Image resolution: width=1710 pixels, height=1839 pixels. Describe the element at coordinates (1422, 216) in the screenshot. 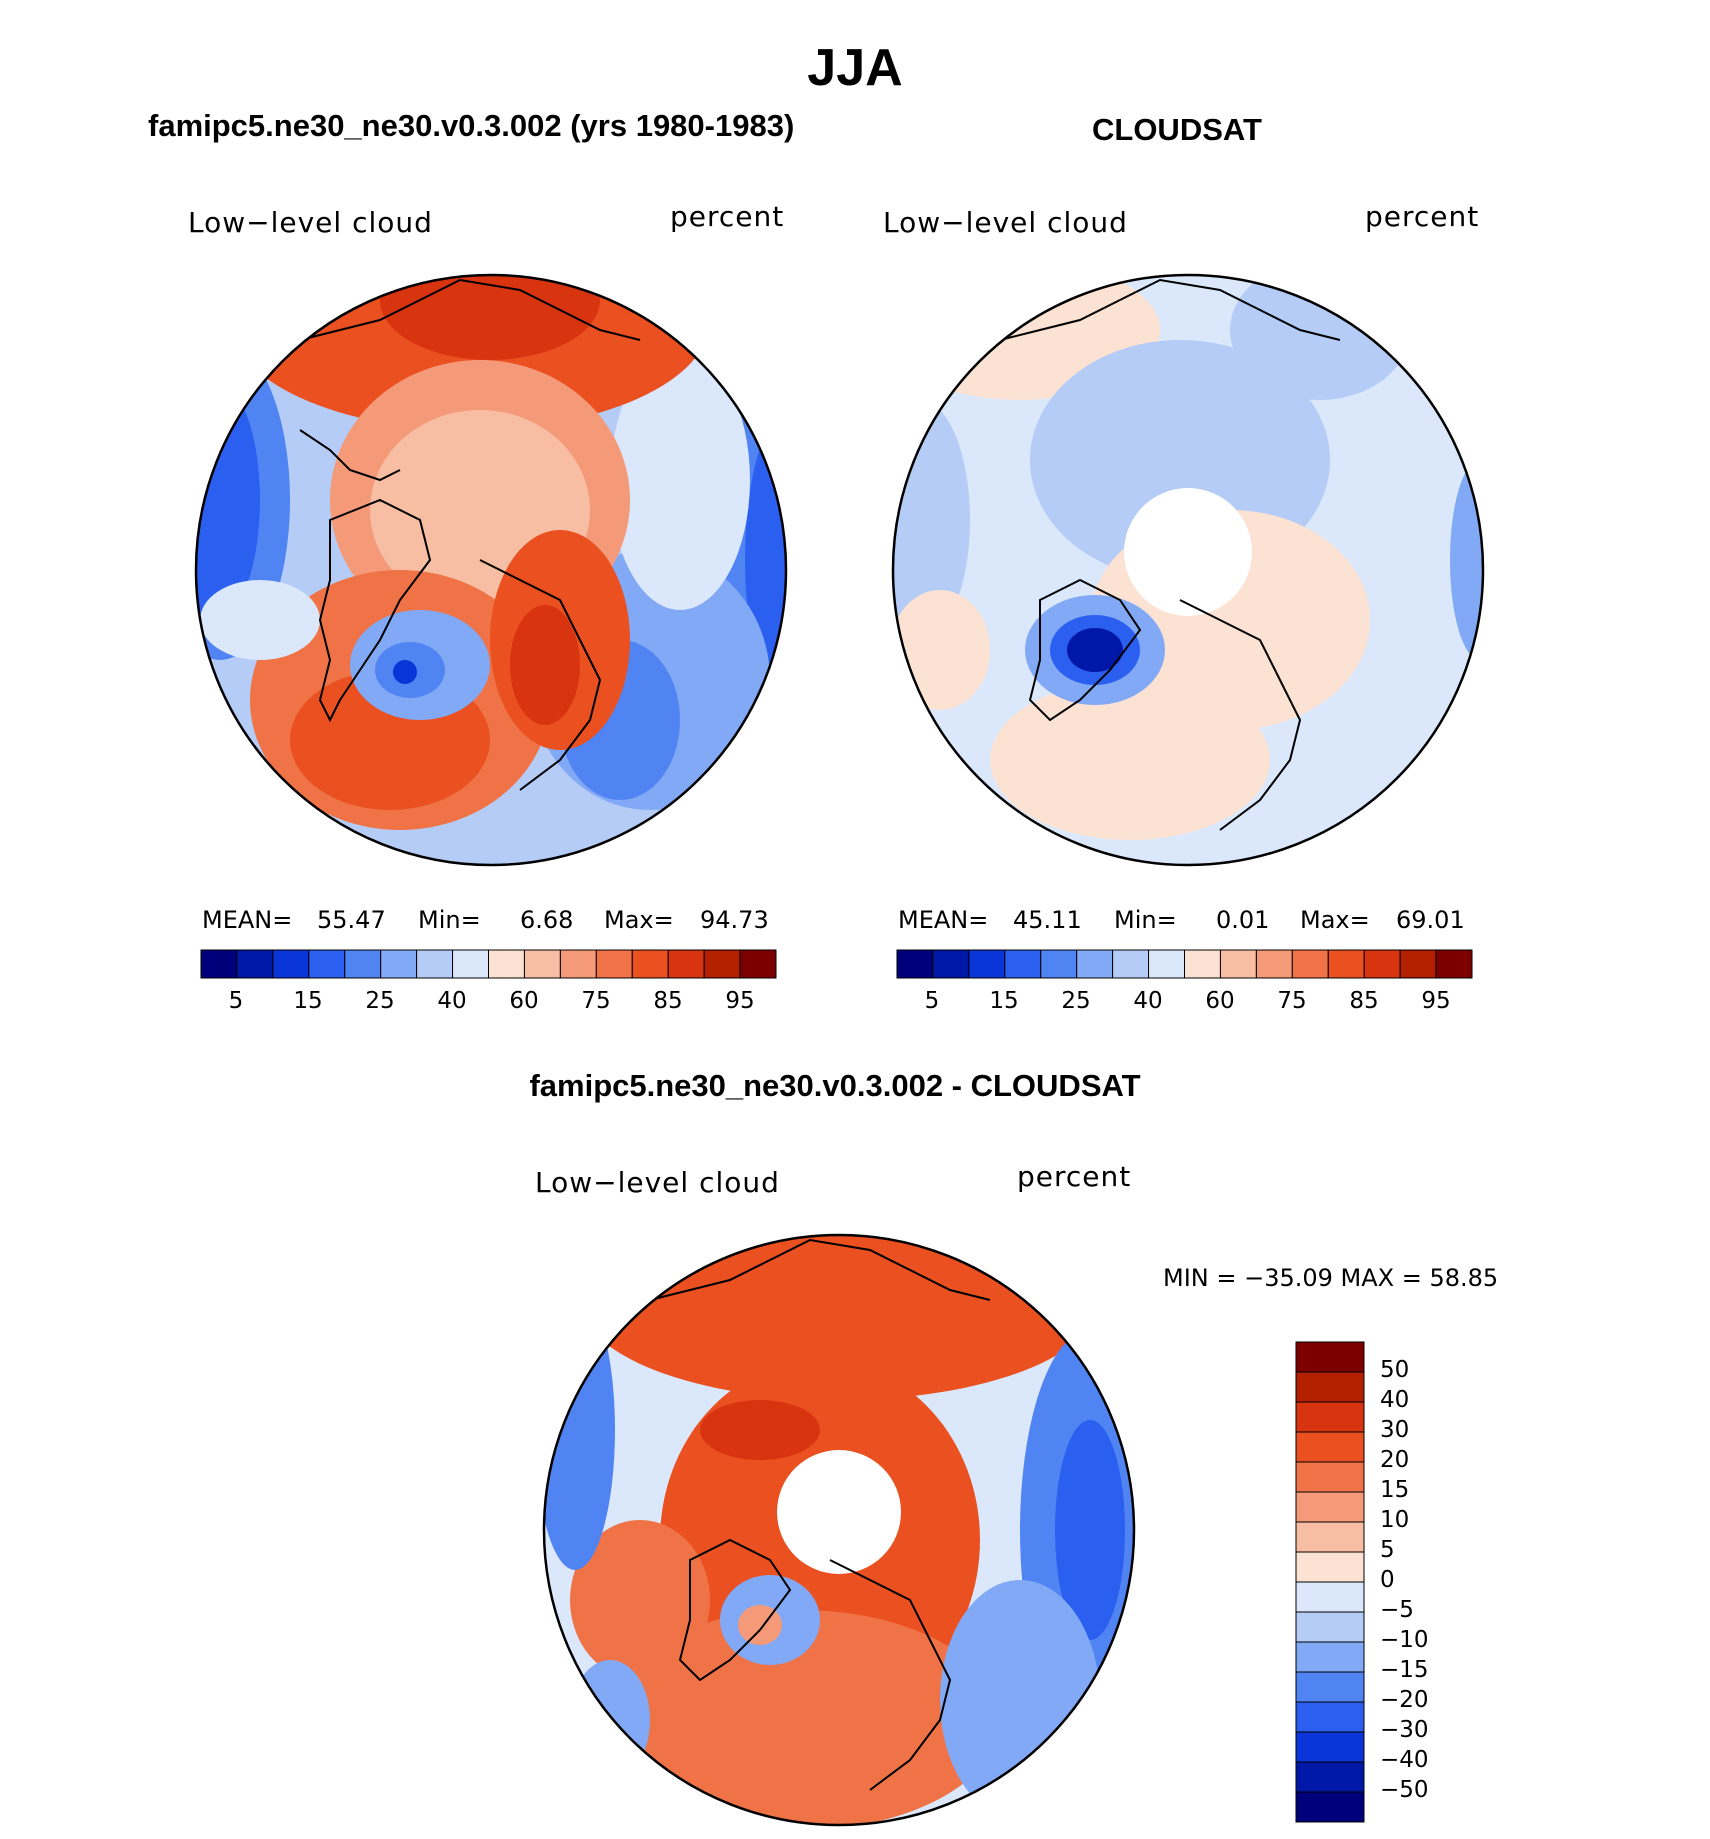

I see `obs-units-label: percent` at that location.